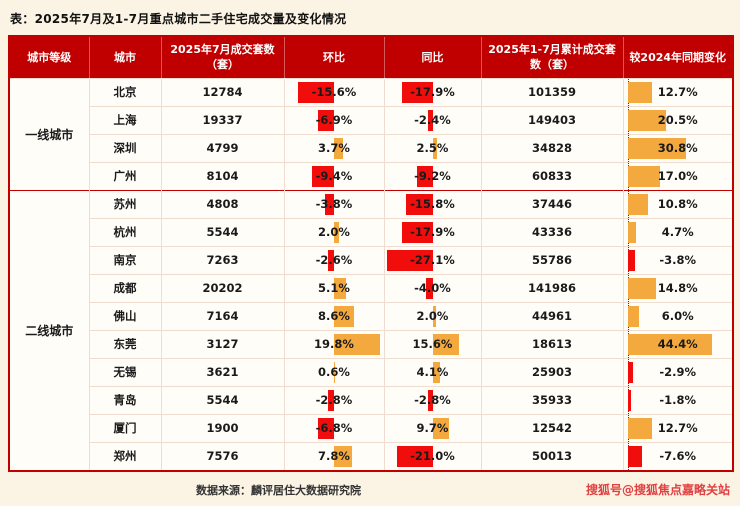  Describe the element at coordinates (677, 176) in the screenshot. I see `vs-2024-bar-cell: 17.0%` at that location.